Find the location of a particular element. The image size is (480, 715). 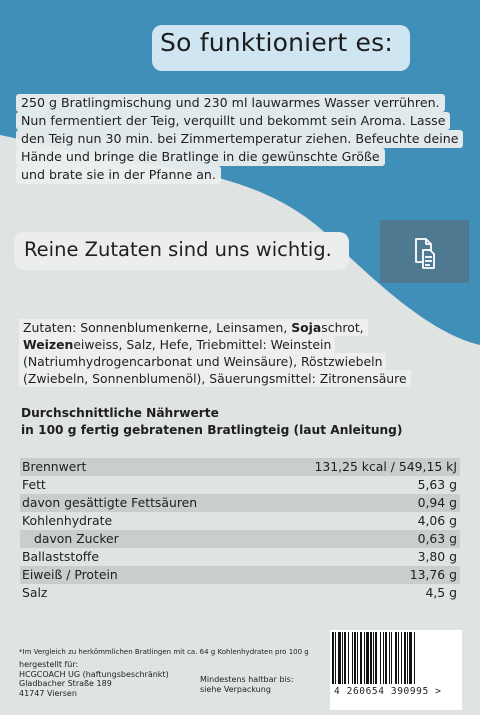

barcode-bars is located at coordinates (373, 658).